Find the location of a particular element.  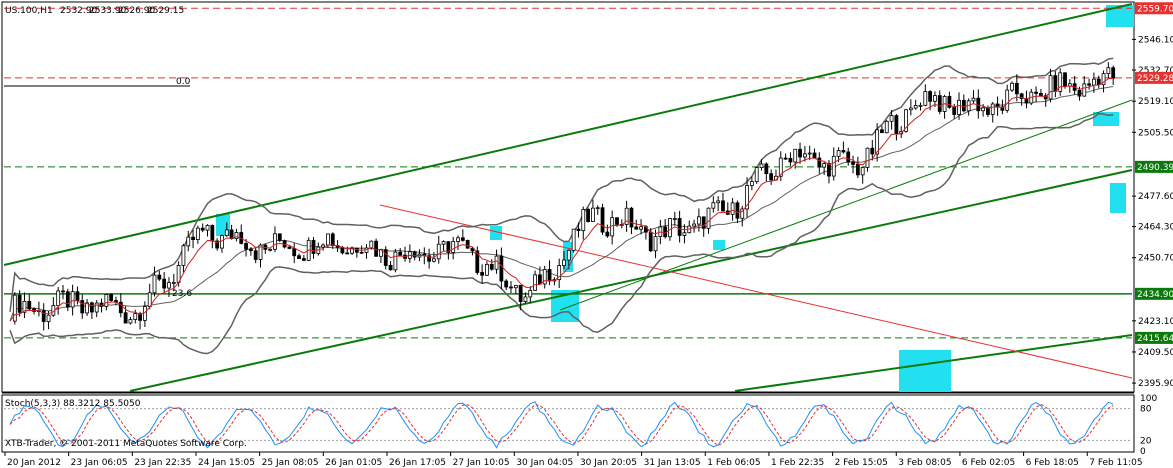

time-tick-label: 31 Jan 13:05 is located at coordinates (672, 463).